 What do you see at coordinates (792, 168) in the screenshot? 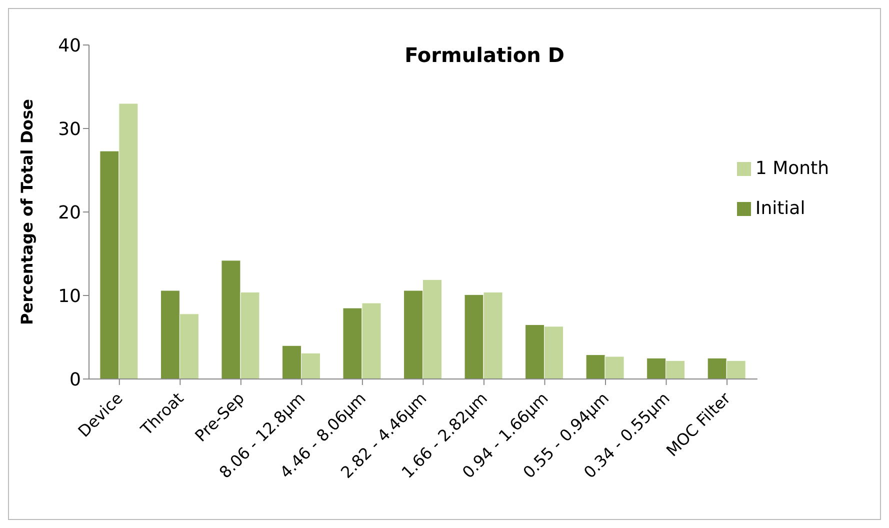
I see `legend-label: 1 Month` at bounding box center [792, 168].